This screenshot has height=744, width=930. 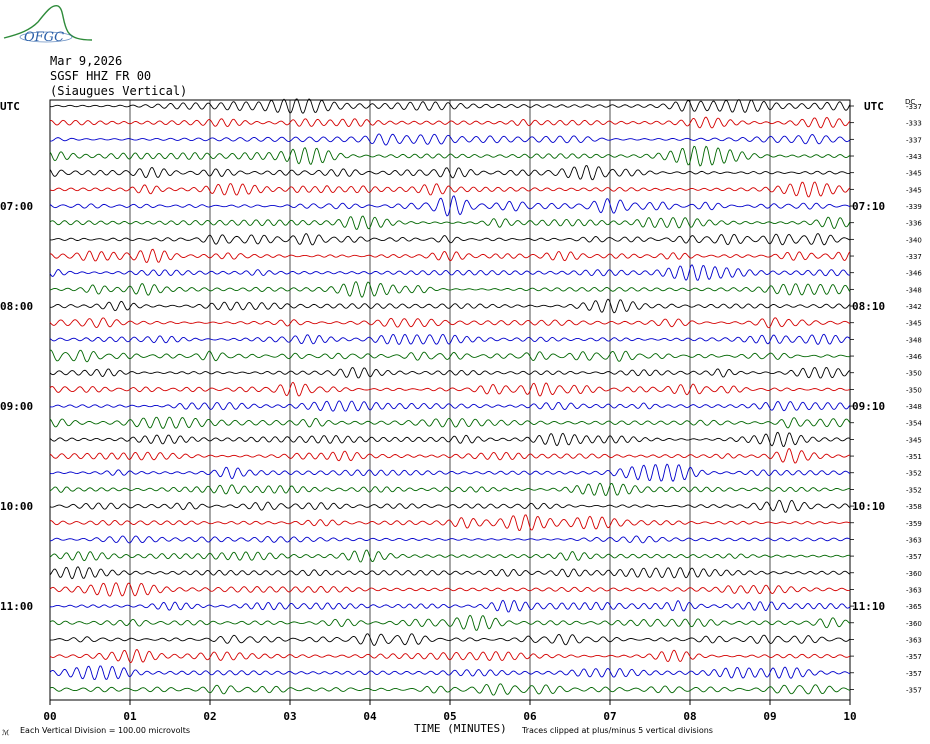 I want to click on dc-offset-label: -365, so click(x=914, y=607).